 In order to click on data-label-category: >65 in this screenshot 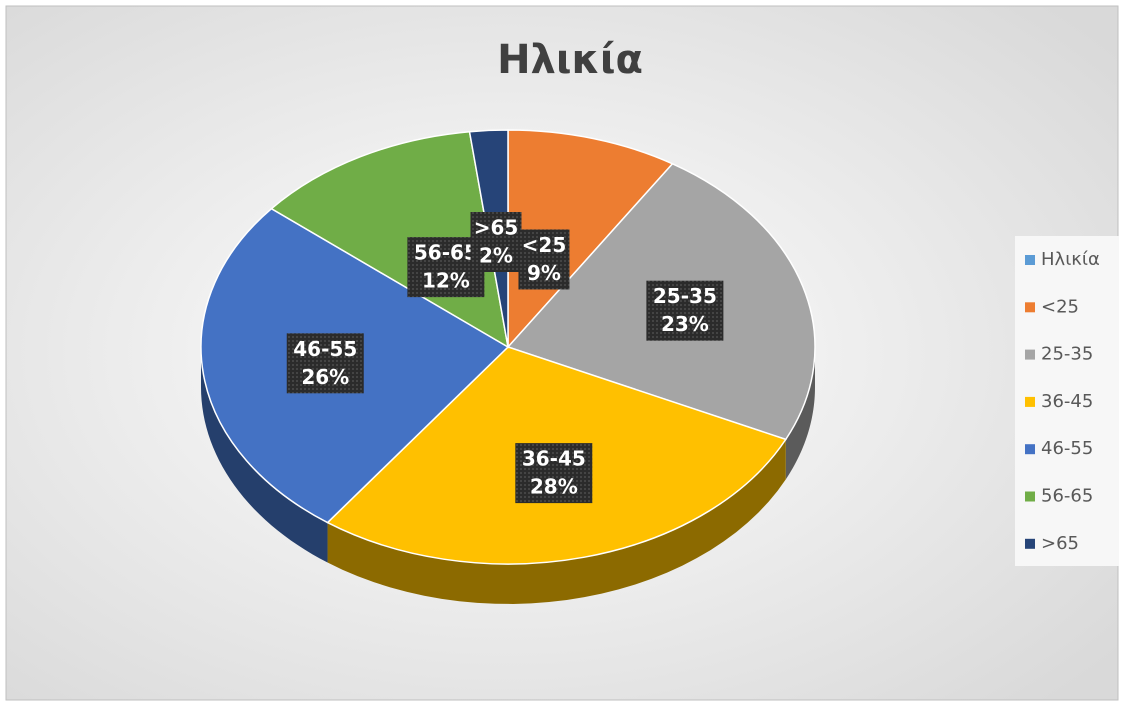, I will do `click(496, 228)`.